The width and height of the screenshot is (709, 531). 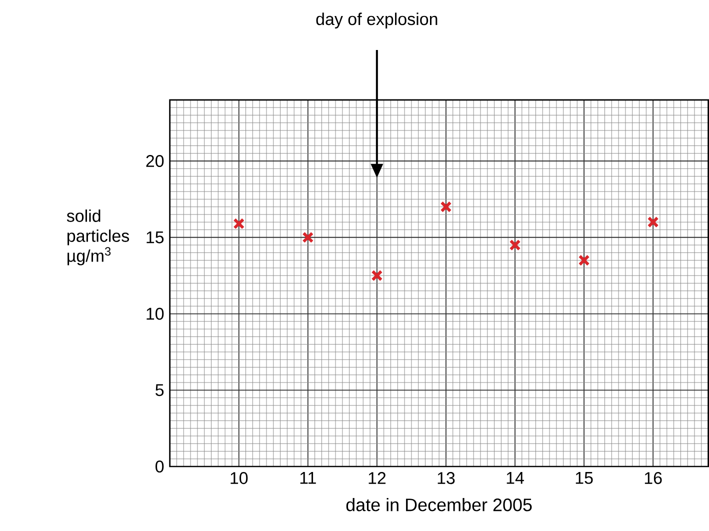 What do you see at coordinates (377, 478) in the screenshot?
I see `x-tick-label: 12` at bounding box center [377, 478].